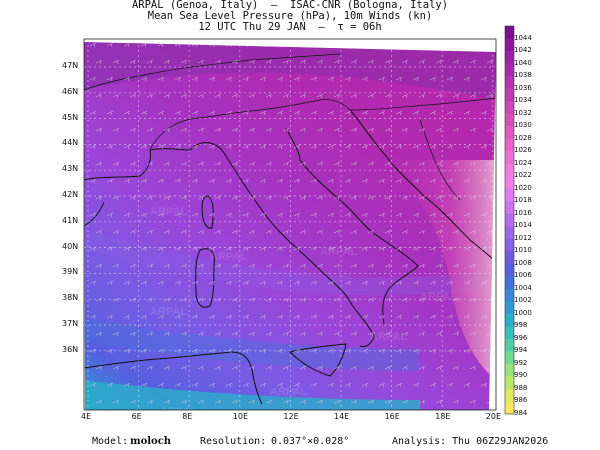 This screenshot has height=450, width=600. I want to click on longitude-label: 8E, so click(187, 416).